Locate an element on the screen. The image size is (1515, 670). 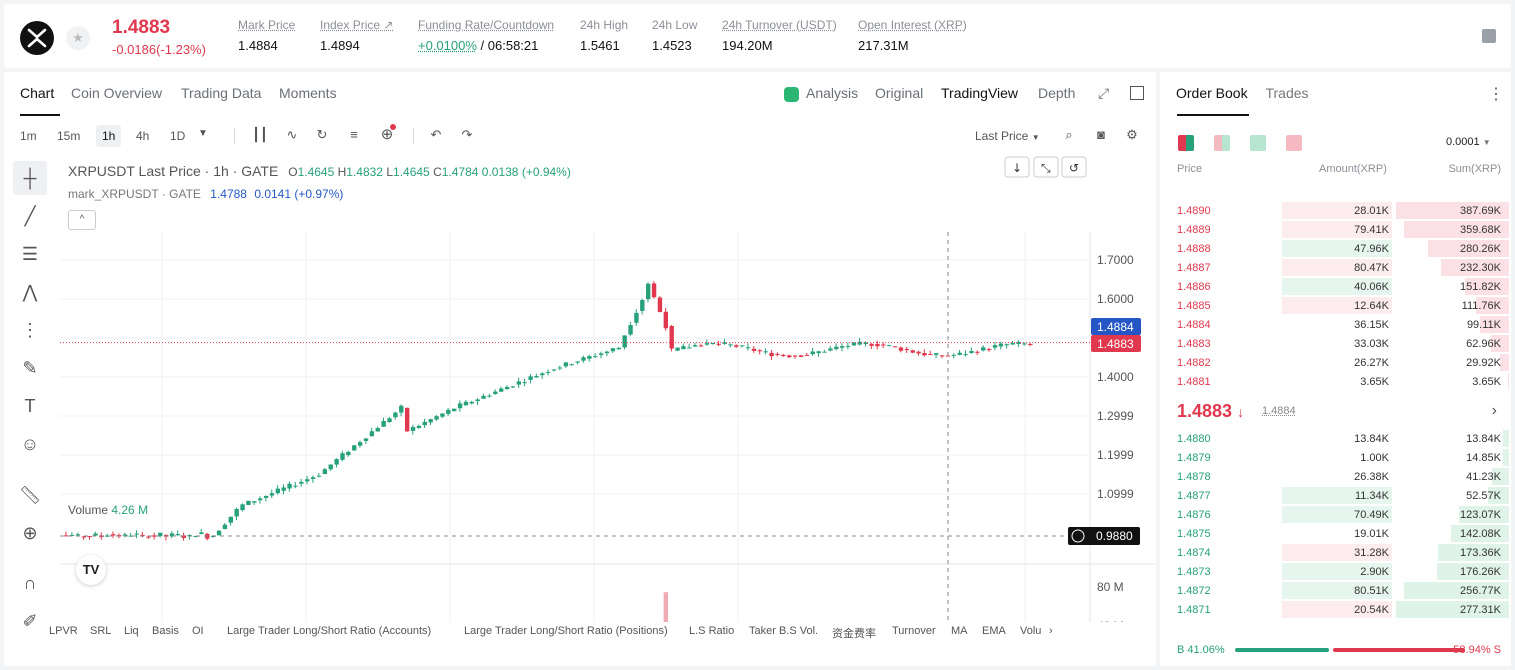
view-tradingview: TradingView is located at coordinates (980, 93).